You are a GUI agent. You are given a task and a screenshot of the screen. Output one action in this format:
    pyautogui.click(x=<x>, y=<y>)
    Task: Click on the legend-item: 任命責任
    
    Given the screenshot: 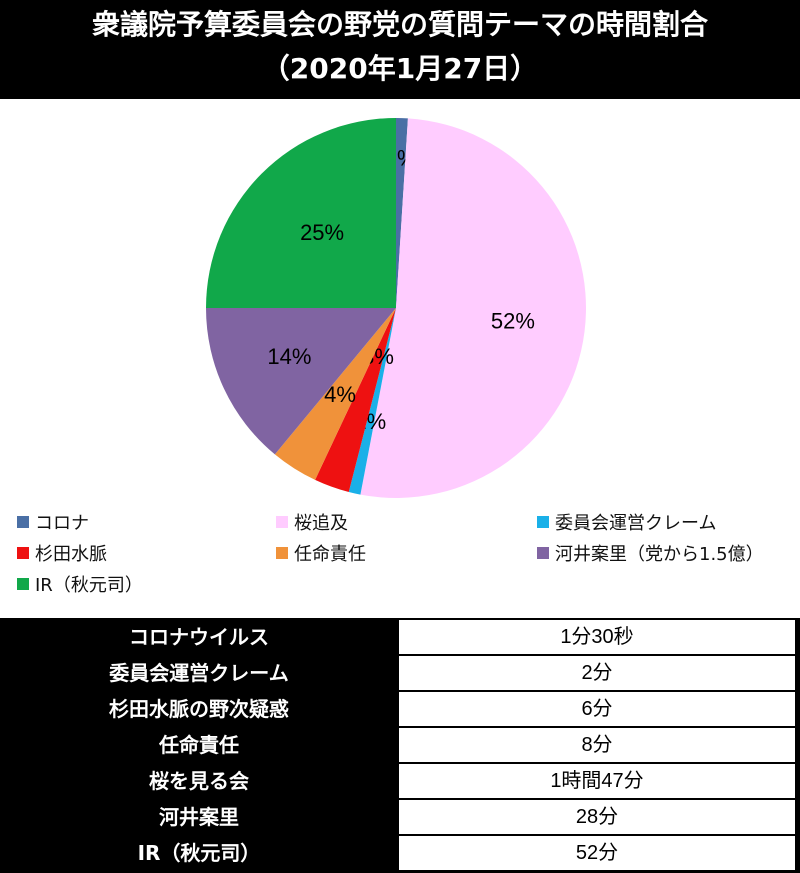 What is the action you would take?
    pyautogui.click(x=321, y=553)
    